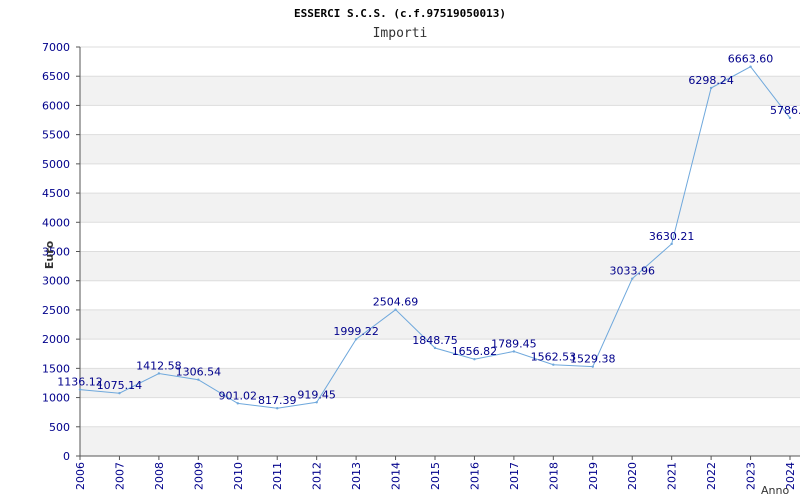  What do you see at coordinates (514, 476) in the screenshot?
I see `x-tick-label: 2017` at bounding box center [514, 476].